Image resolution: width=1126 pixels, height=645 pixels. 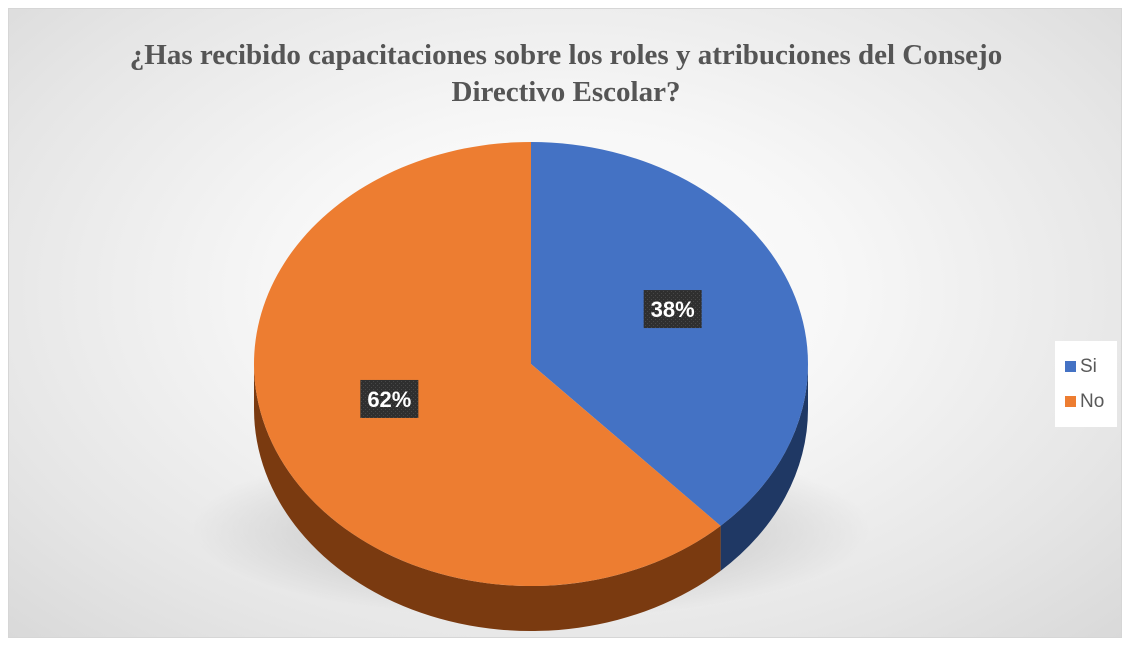 I want to click on legend-label-si: Si, so click(x=1088, y=366).